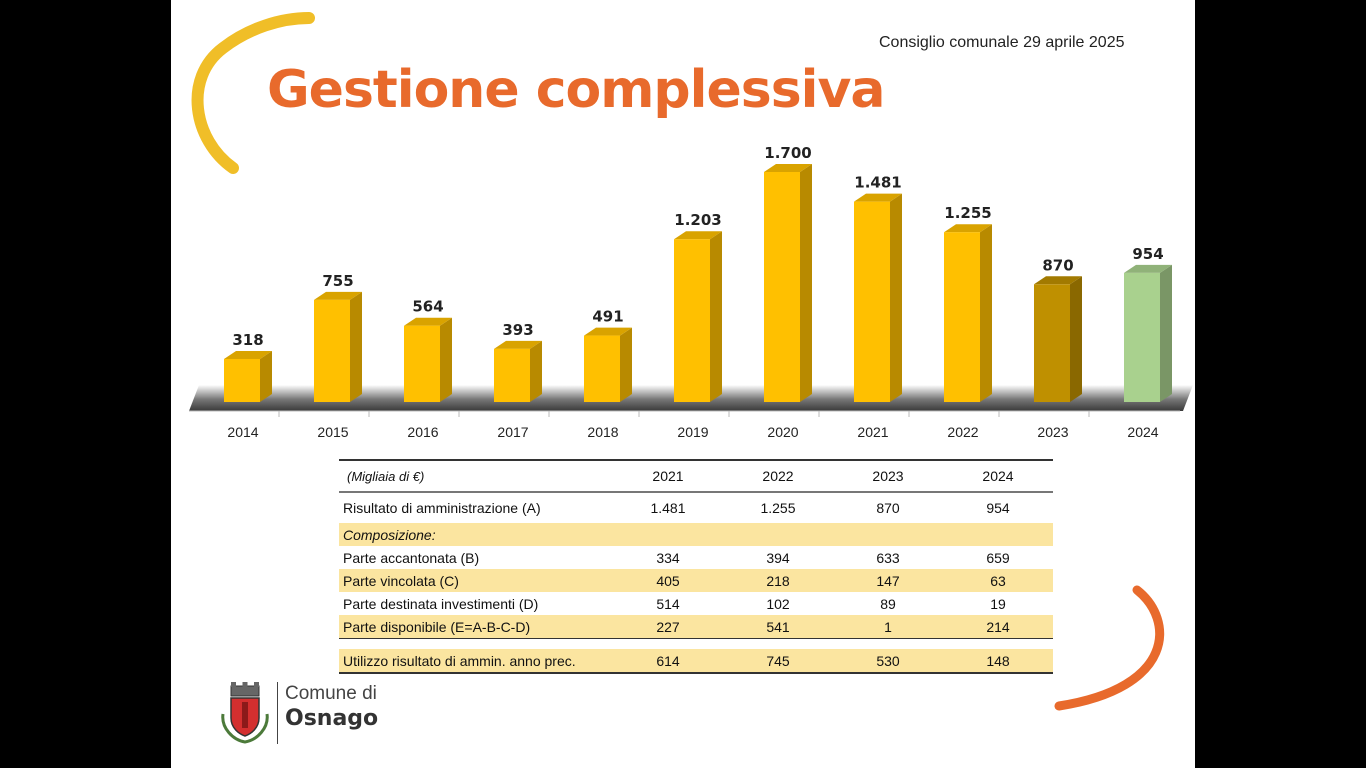 This screenshot has width=1366, height=768. What do you see at coordinates (697, 220) in the screenshot?
I see `value-label-2019: 1.203` at bounding box center [697, 220].